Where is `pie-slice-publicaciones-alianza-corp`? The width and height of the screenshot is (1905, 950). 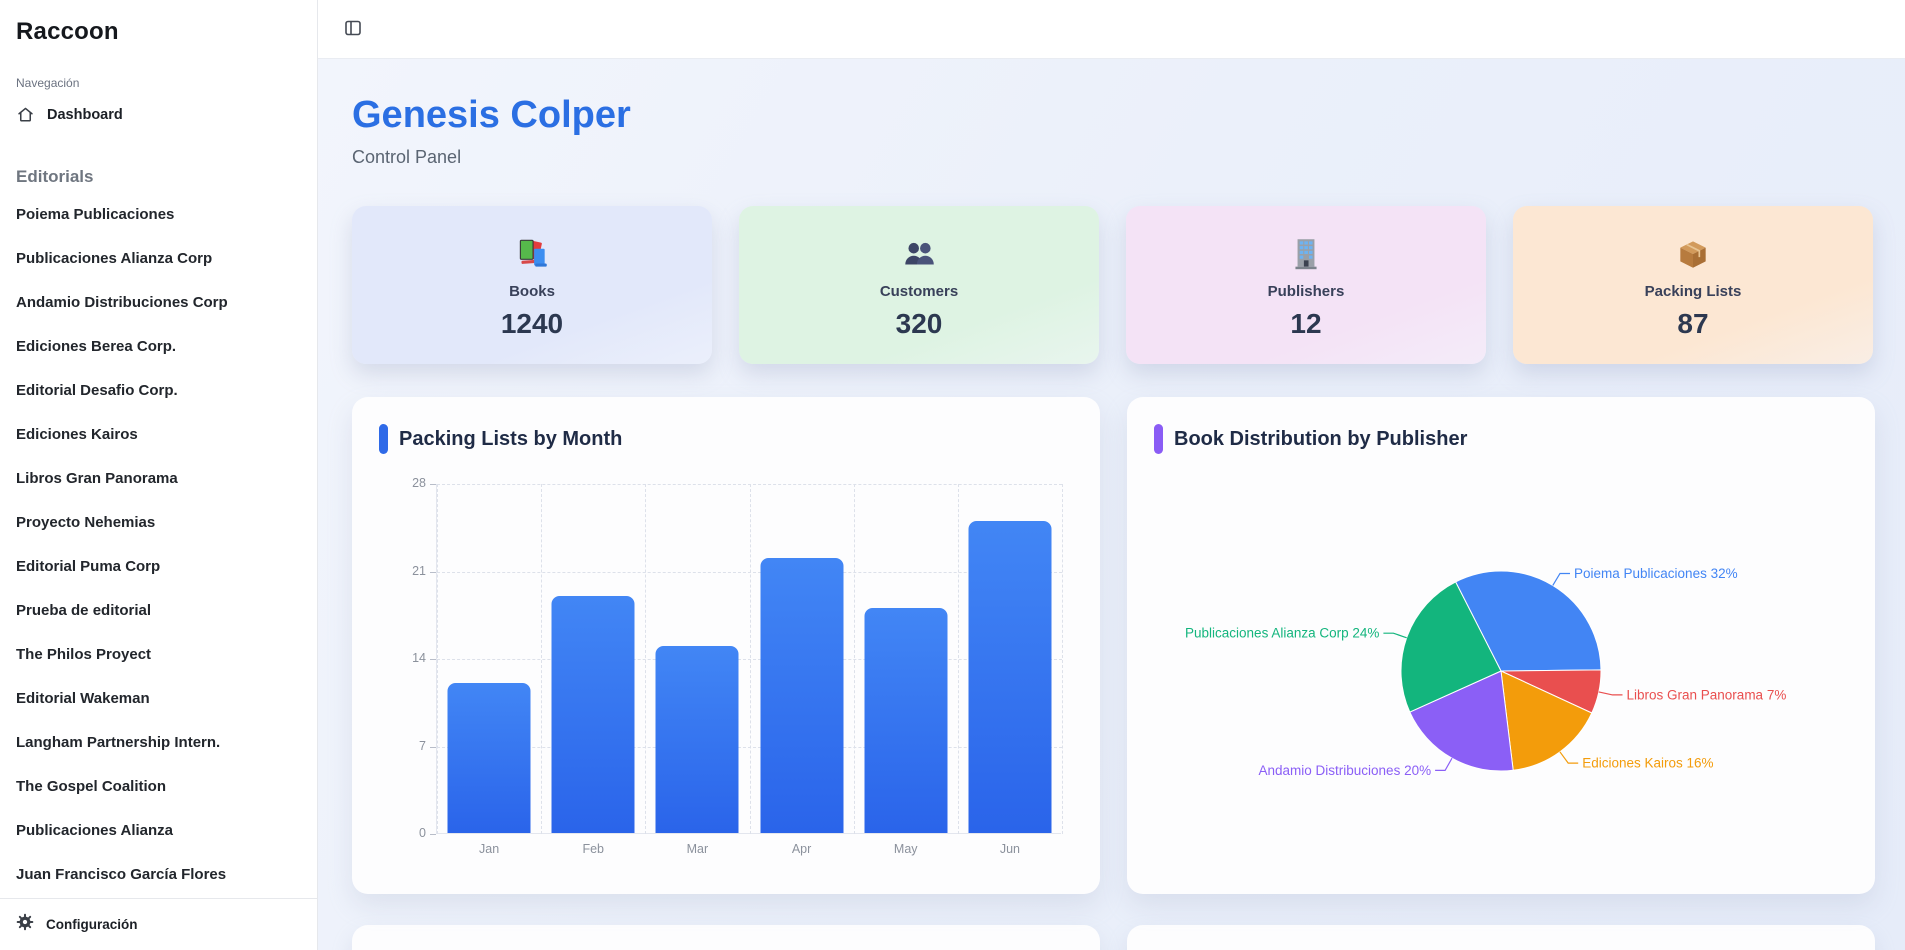
pie-slice-publicaciones-alianza-corp is located at coordinates (1451, 647).